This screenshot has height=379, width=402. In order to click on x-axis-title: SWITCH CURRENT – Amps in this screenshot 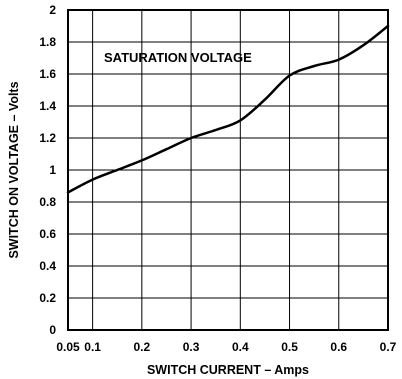, I will do `click(228, 370)`.